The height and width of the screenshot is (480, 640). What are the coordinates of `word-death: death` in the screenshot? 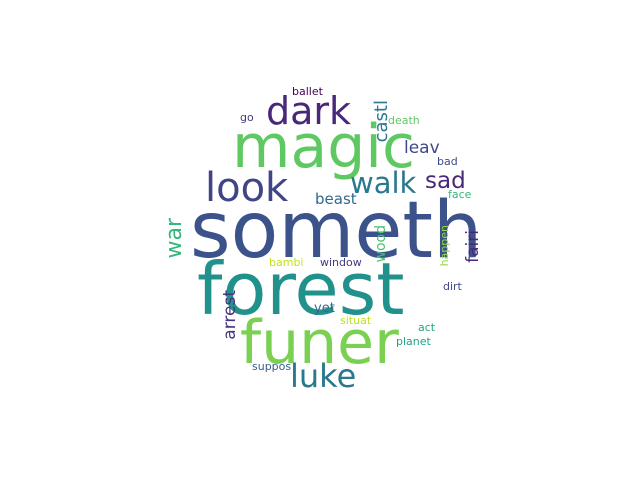 It's located at (404, 120).